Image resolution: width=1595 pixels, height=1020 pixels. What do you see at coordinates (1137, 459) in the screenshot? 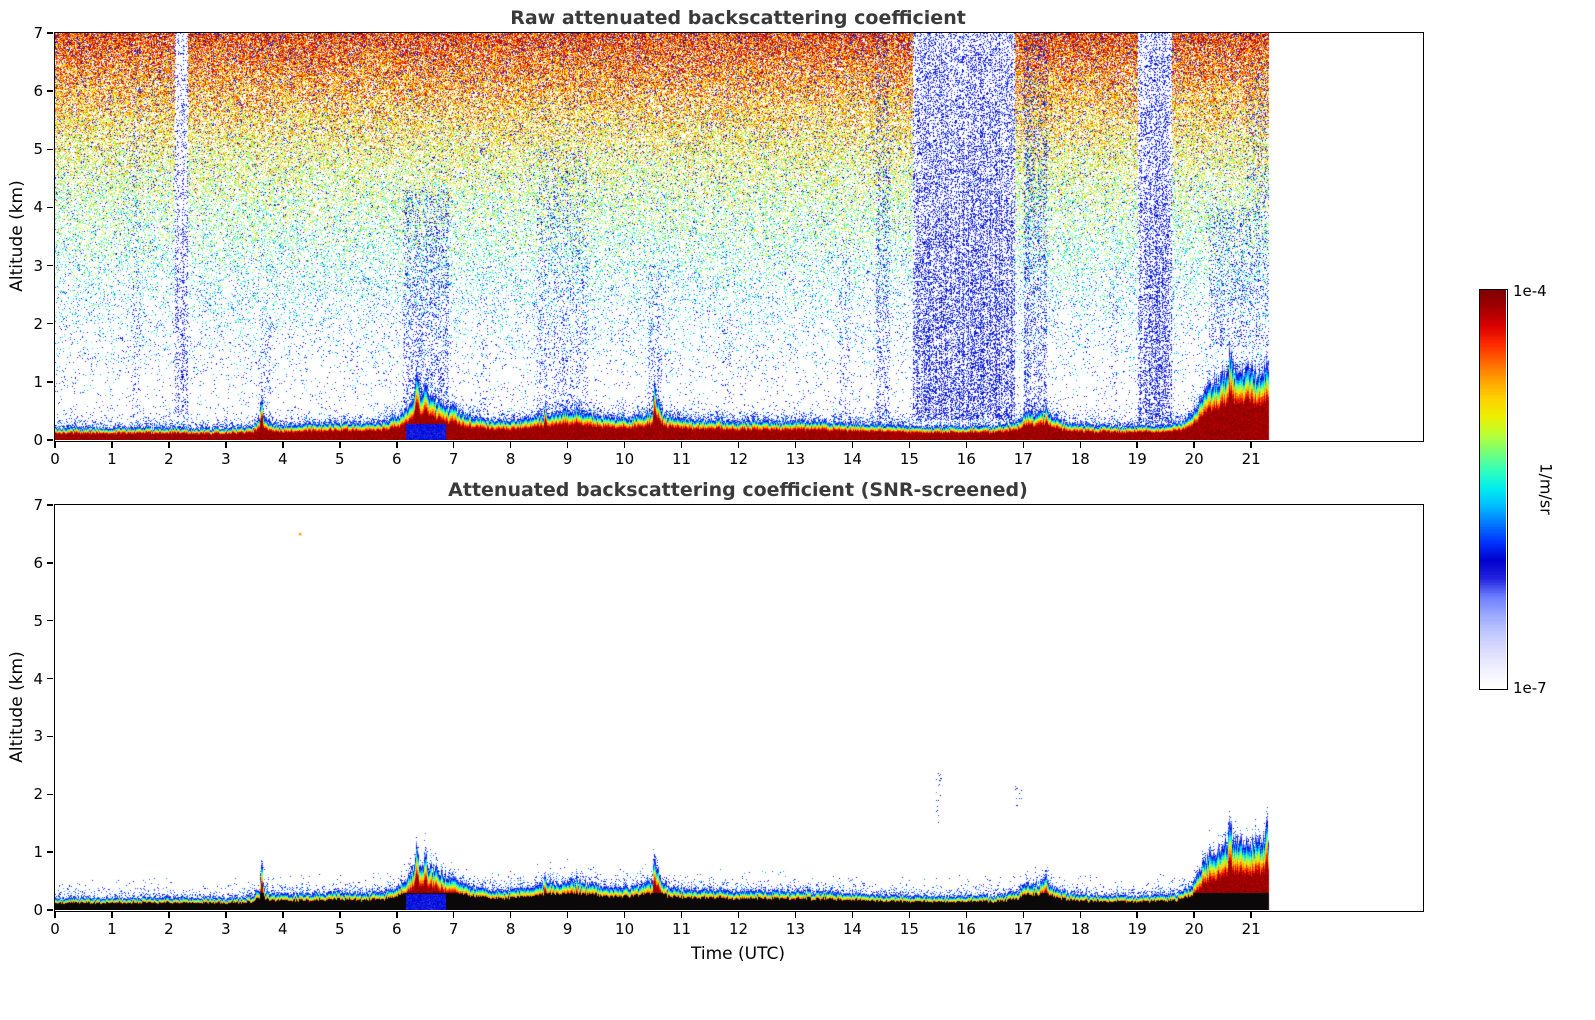
I see `x-tick-label: 19` at bounding box center [1137, 459].